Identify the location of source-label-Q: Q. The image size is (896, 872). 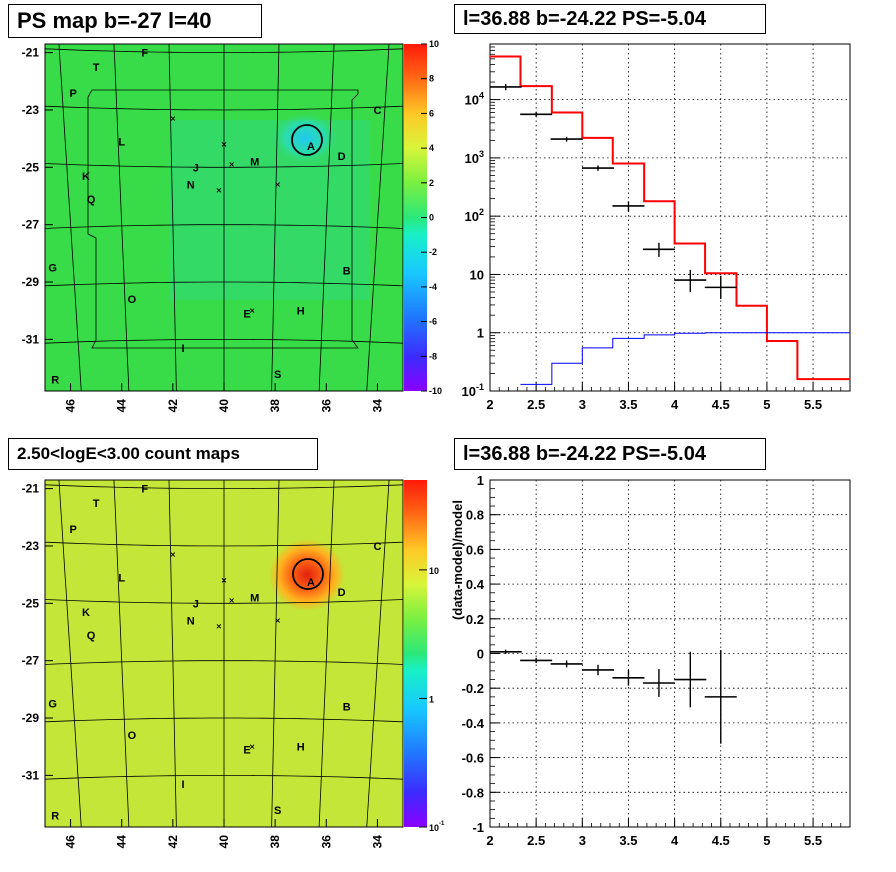
(91, 200).